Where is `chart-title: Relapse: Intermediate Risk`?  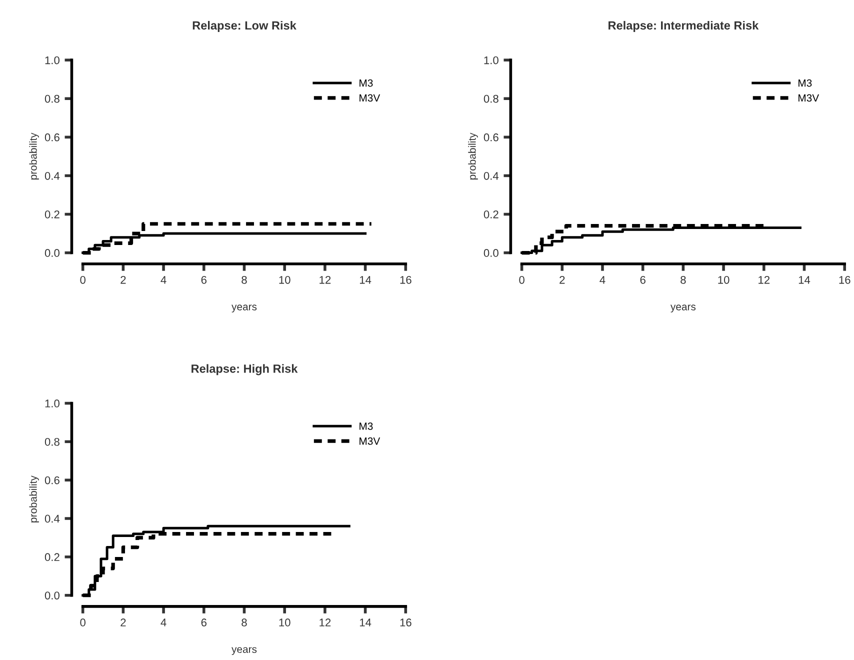 chart-title: Relapse: Intermediate Risk is located at coordinates (683, 26).